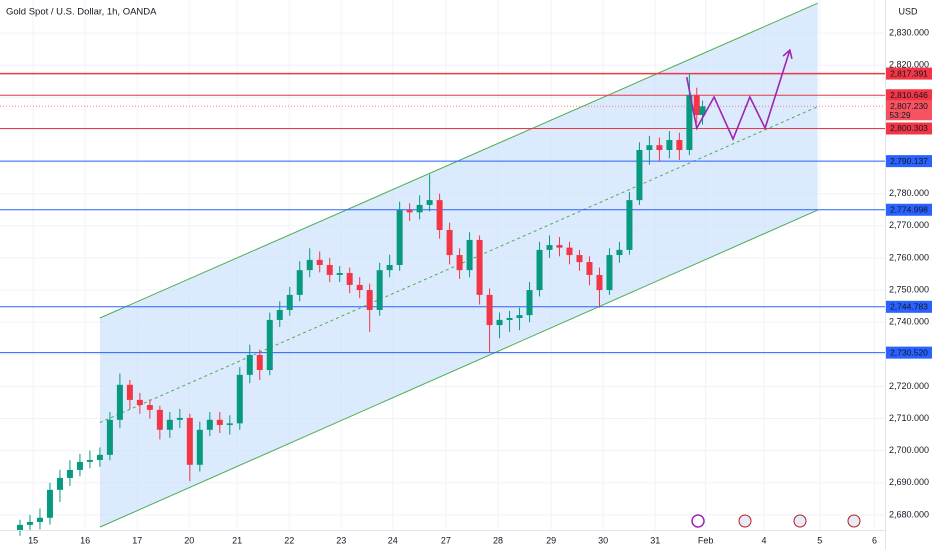 Image resolution: width=932 pixels, height=550 pixels. I want to click on x-tick-label: 16, so click(85, 540).